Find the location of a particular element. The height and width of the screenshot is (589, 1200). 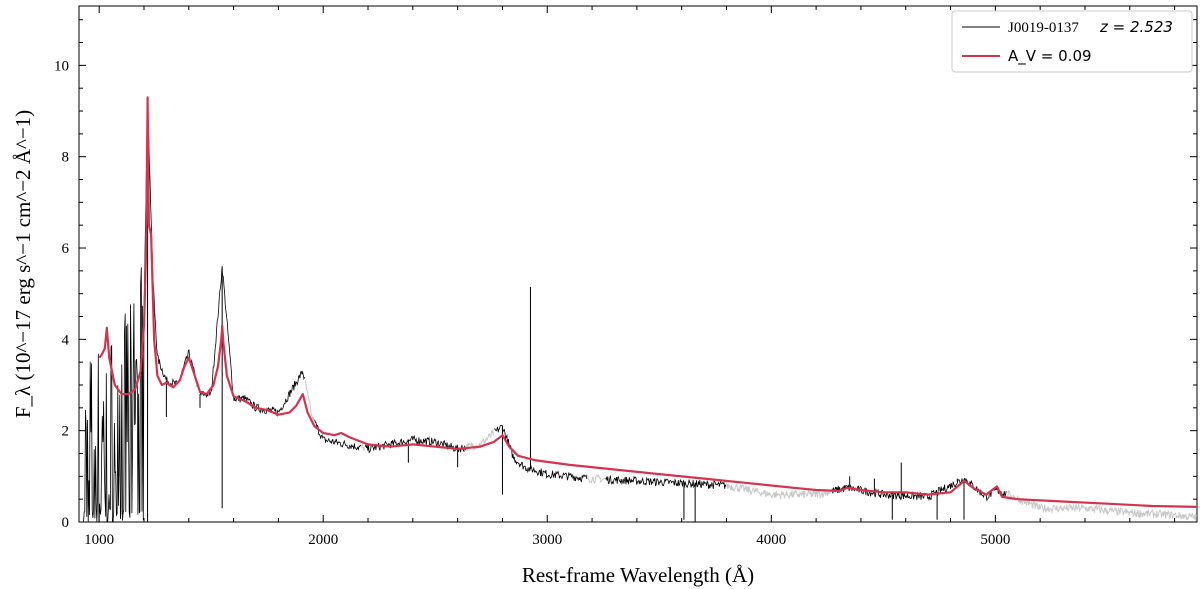

x-tick-label: 1000 is located at coordinates (99, 540).